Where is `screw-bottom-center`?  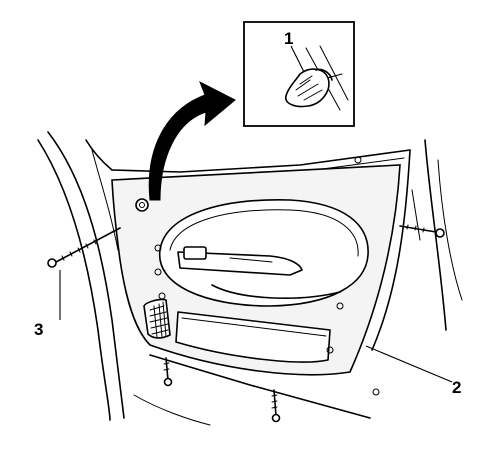 screw-bottom-center is located at coordinates (276, 406).